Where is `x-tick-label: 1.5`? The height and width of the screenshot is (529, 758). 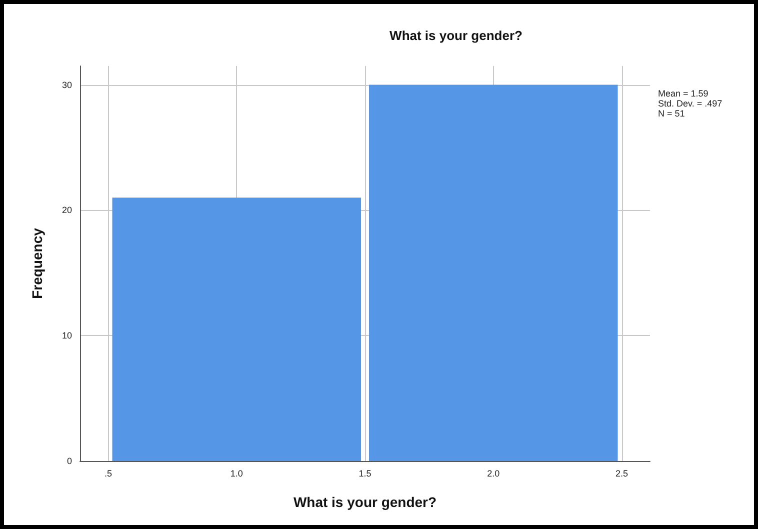
x-tick-label: 1.5 is located at coordinates (365, 473).